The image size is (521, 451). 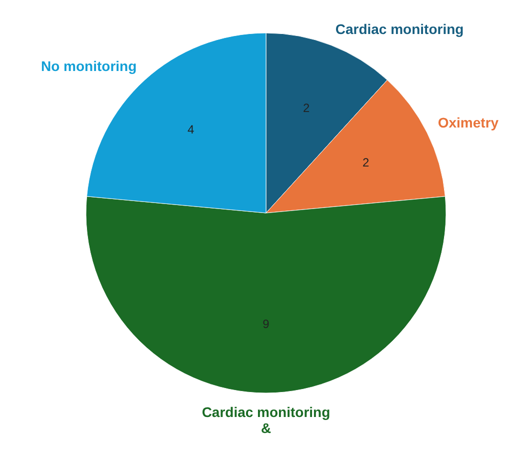 I want to click on slice-label: No monitoring, so click(x=88, y=66).